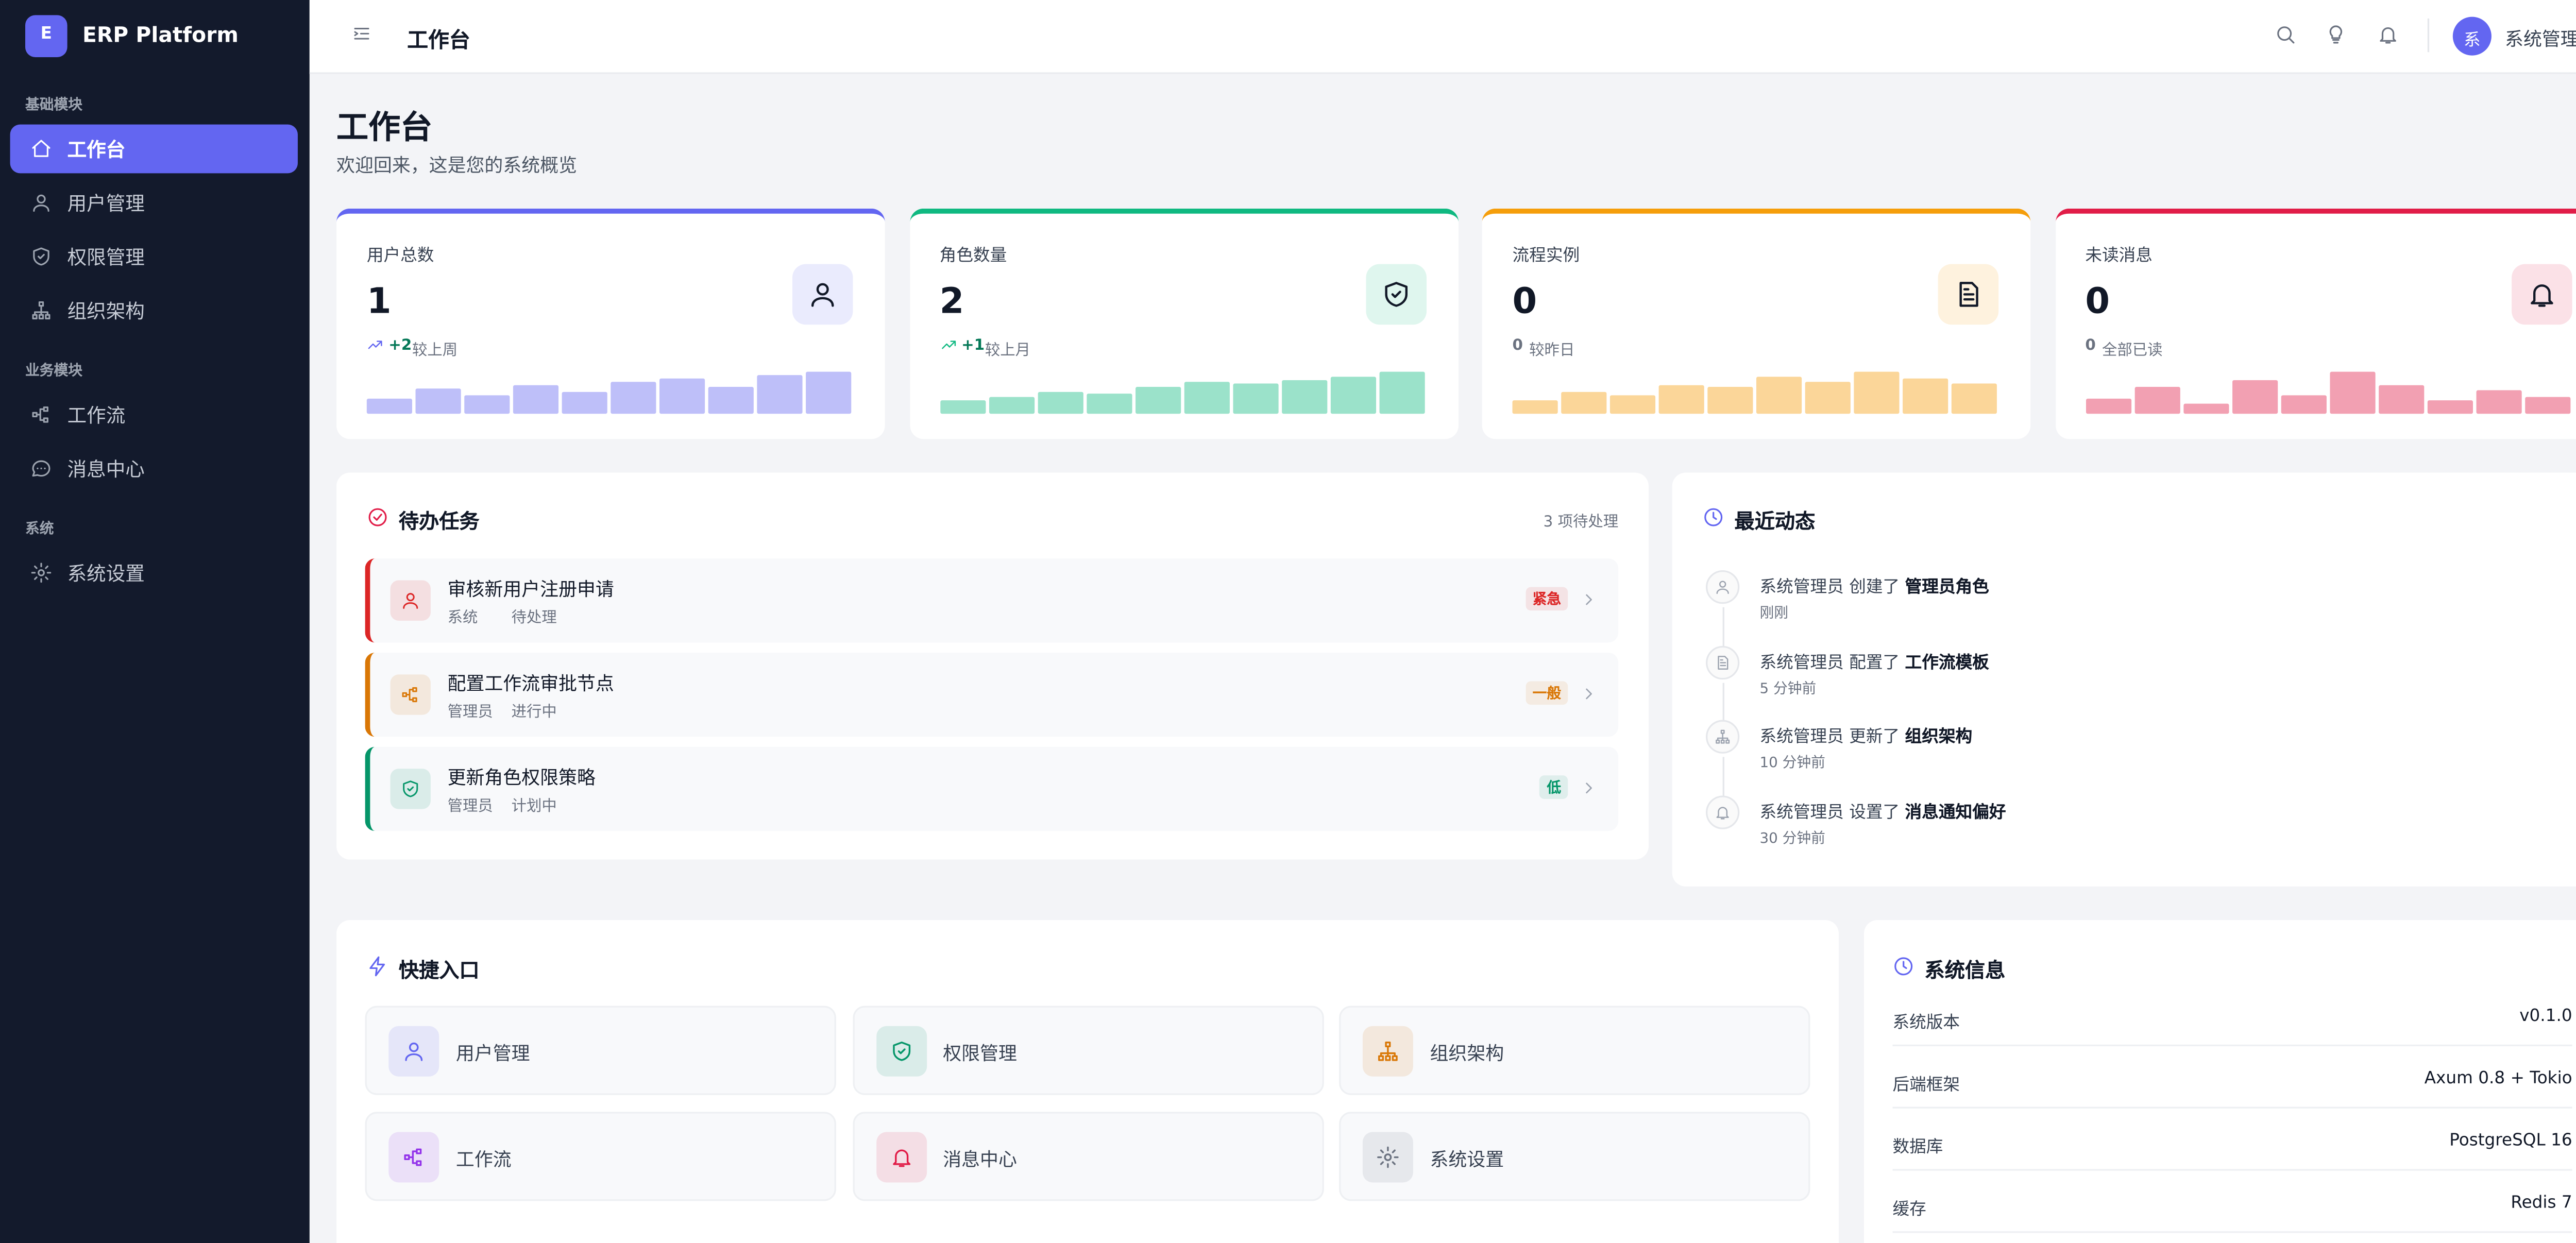  I want to click on priority-badge: 低, so click(1554, 787).